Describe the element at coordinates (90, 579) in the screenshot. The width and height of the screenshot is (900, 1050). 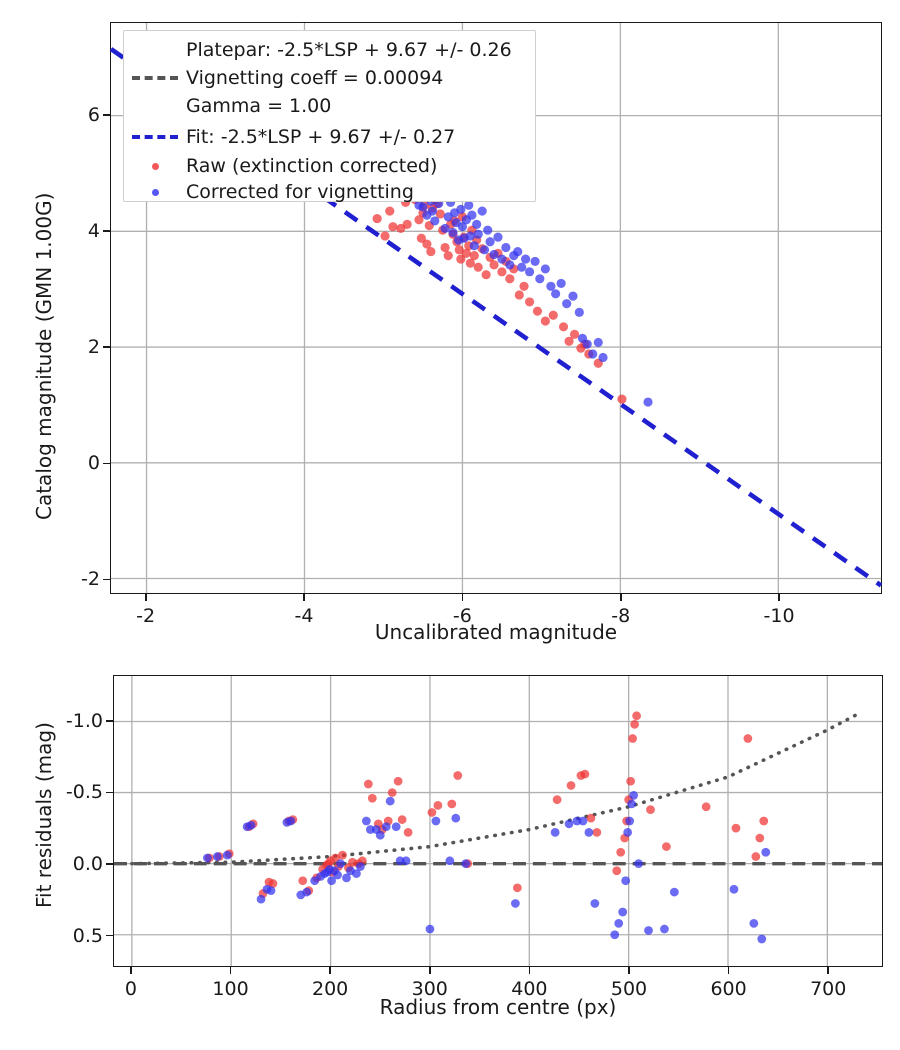
I see `ytick-label: -2` at that location.